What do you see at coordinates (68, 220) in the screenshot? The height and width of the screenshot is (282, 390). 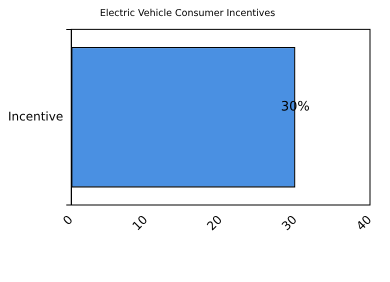 I see `x-tick-label: 0` at bounding box center [68, 220].